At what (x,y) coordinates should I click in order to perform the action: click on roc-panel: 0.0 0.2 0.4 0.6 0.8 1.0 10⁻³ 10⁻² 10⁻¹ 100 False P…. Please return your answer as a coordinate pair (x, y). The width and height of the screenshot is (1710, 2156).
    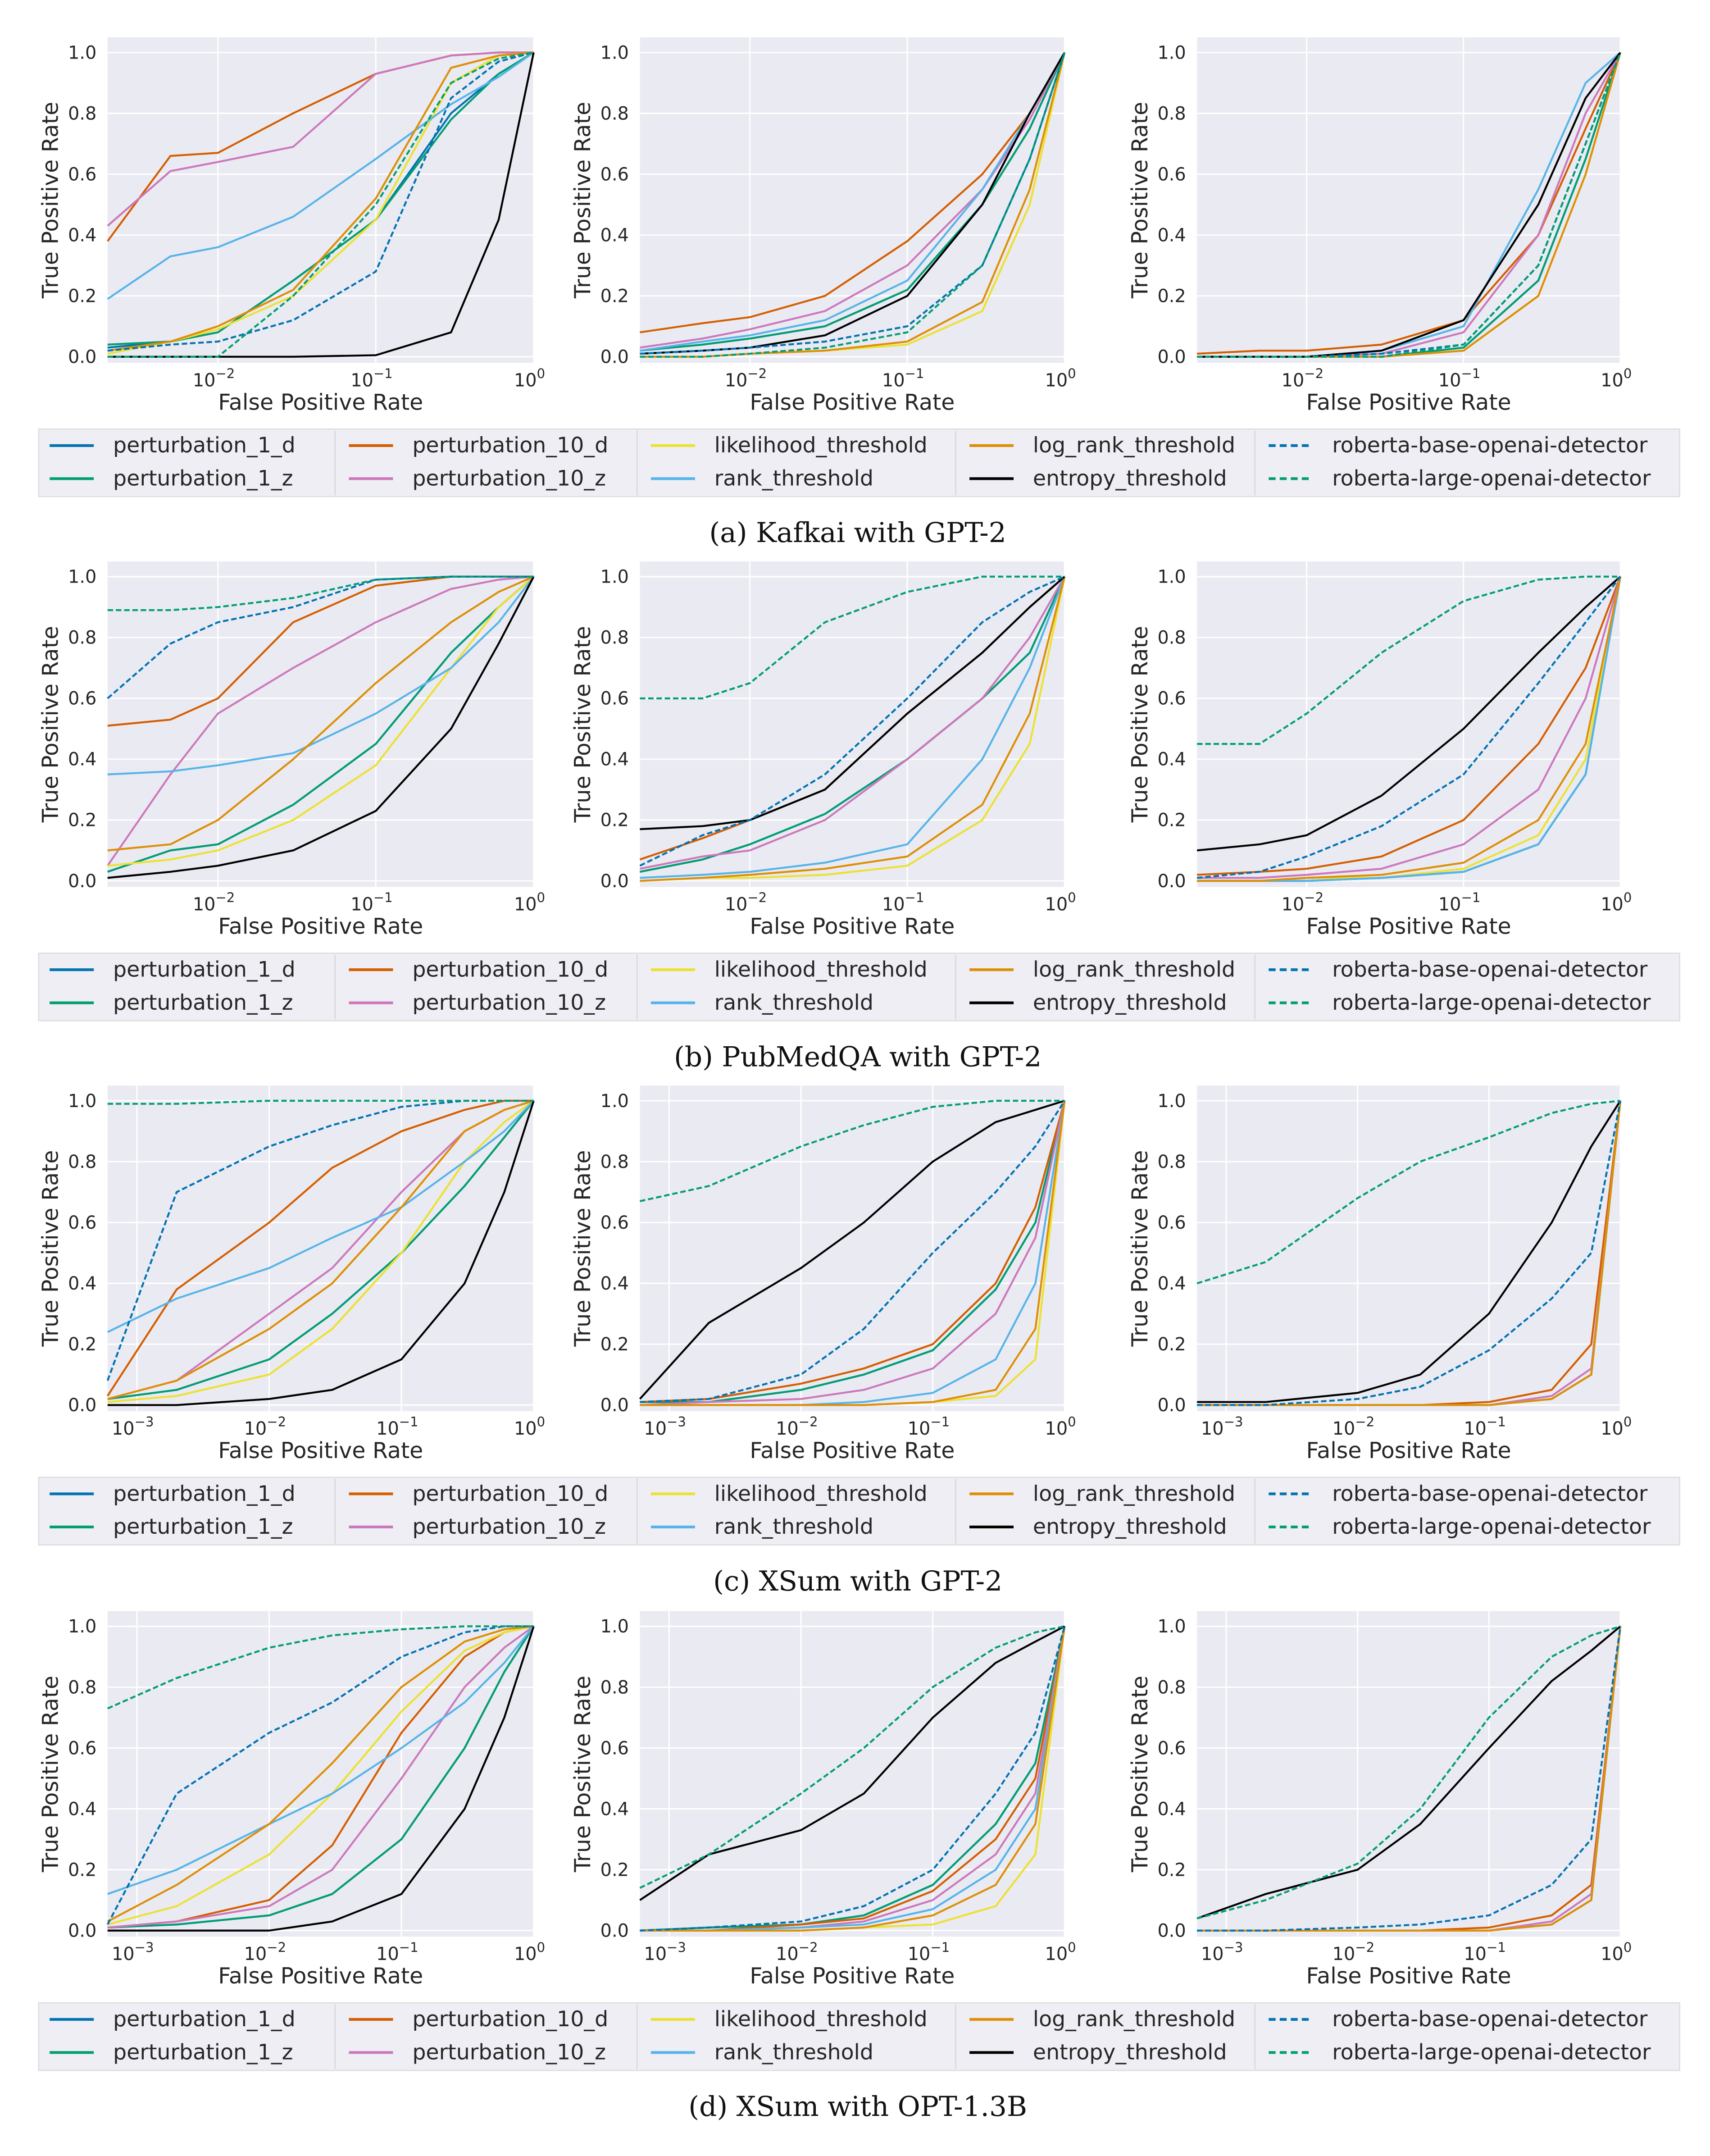
    Looking at the image, I should click on (291, 1274).